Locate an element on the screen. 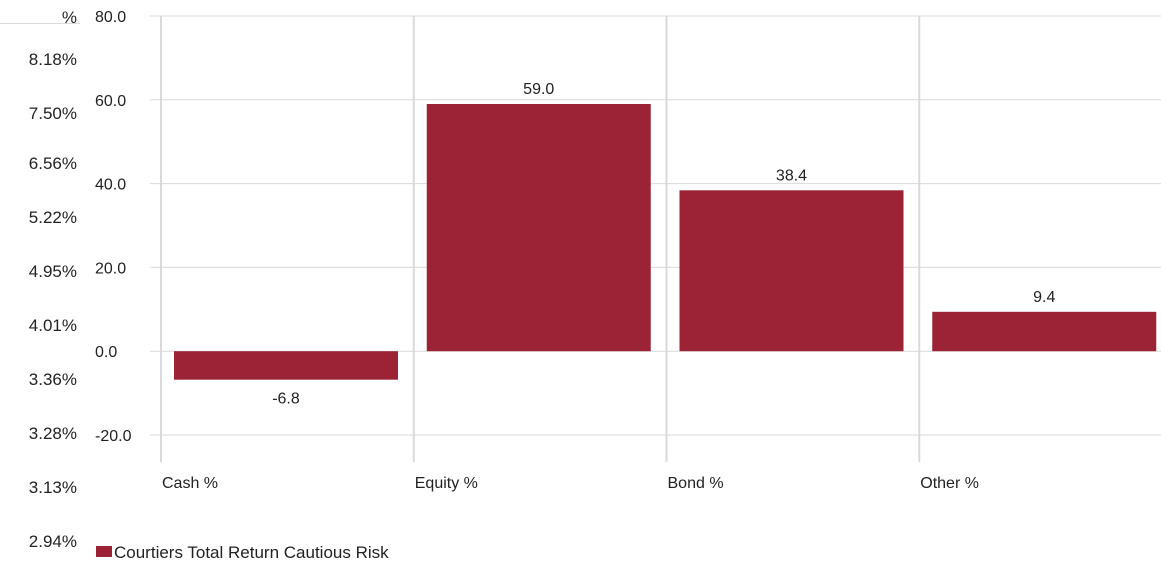 The height and width of the screenshot is (564, 1161). y-tick-label: -20.0 is located at coordinates (113, 436).